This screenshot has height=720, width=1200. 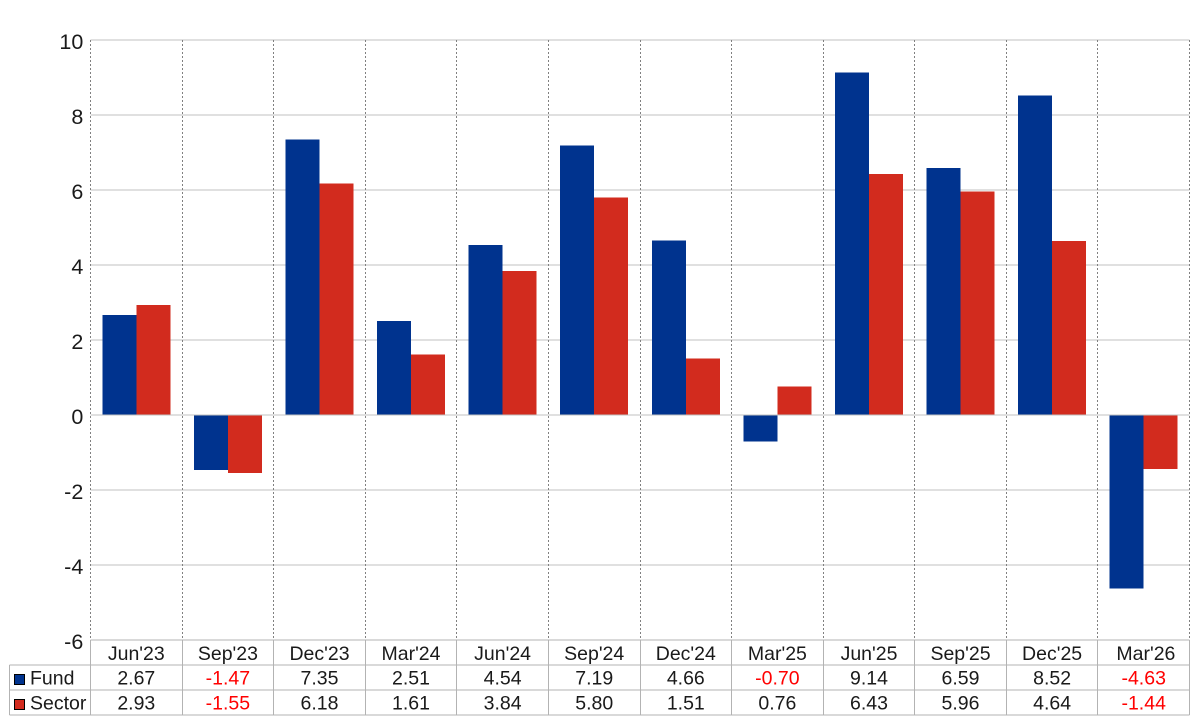 I want to click on svg-text: 0.76, so click(x=777, y=704).